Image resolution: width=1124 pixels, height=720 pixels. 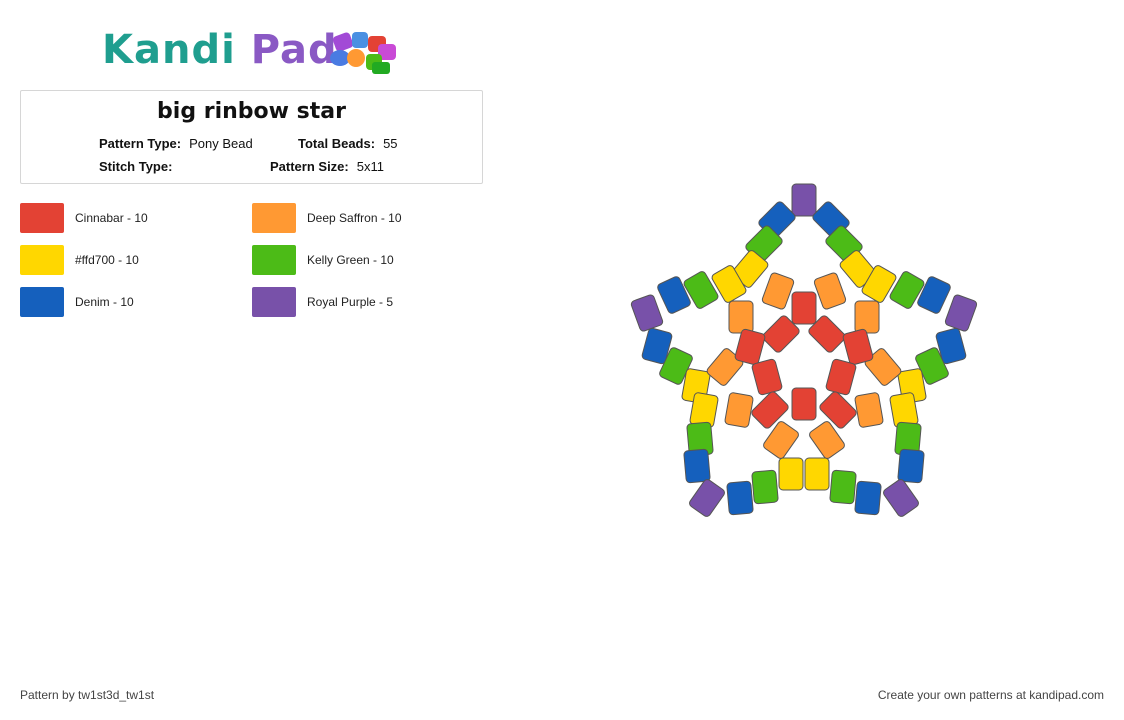 I want to click on logo-word-kandi: Kandi, so click(x=169, y=50).